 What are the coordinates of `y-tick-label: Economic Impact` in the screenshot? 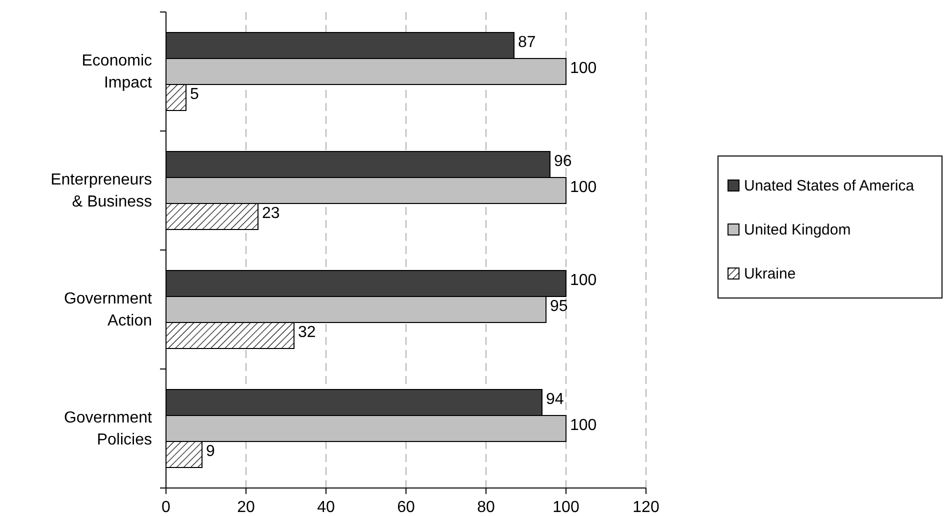 It's located at (117, 71).